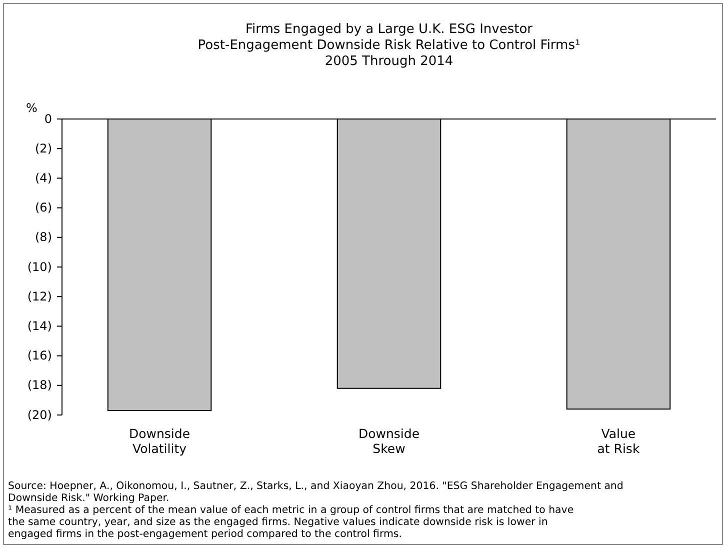 The width and height of the screenshot is (727, 550). Describe the element at coordinates (39, 415) in the screenshot. I see `y-tick-label: (20)` at that location.